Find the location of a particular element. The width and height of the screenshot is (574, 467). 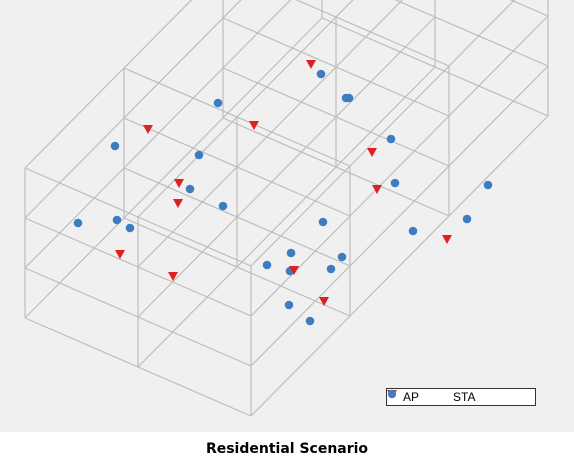

legend: AP STA is located at coordinates (461, 397).